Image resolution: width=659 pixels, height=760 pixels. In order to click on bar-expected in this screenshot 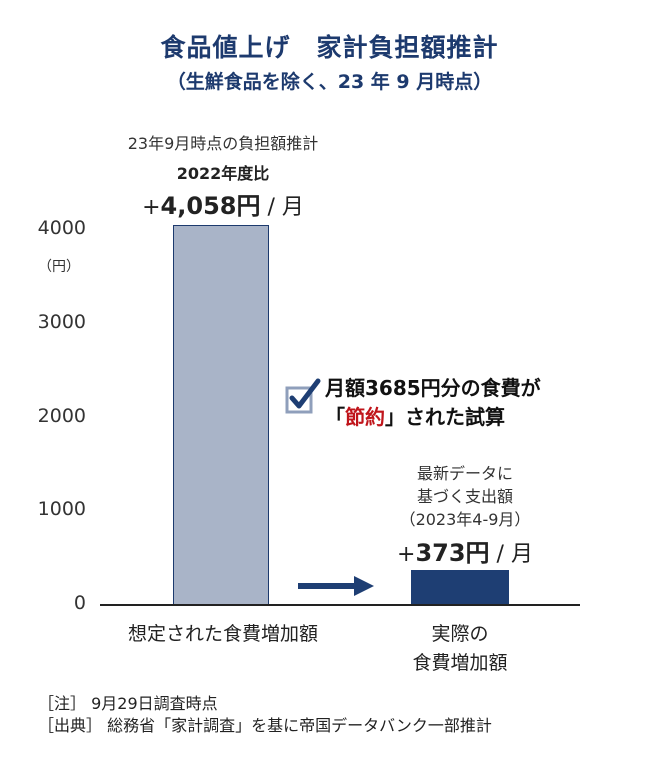, I will do `click(221, 414)`.